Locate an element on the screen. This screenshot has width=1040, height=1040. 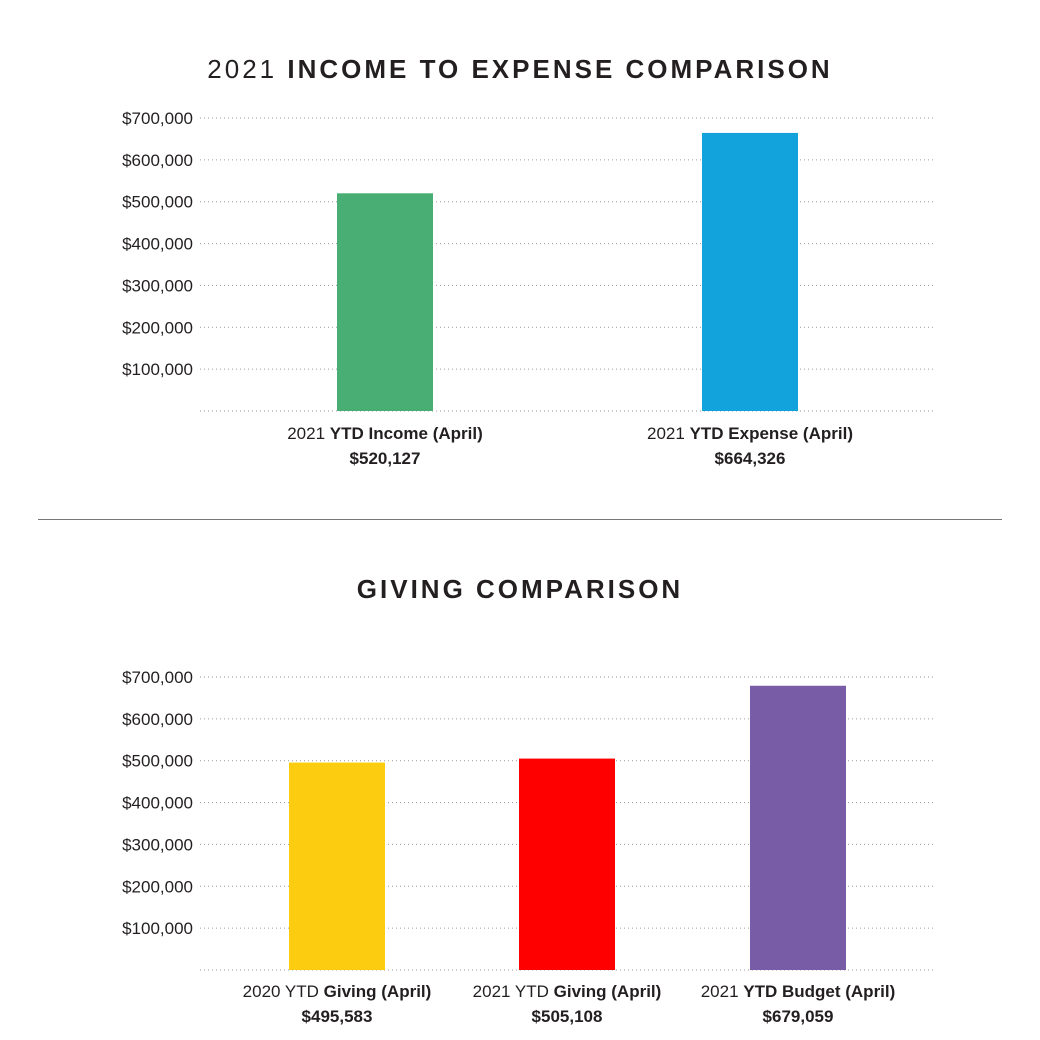
x-category-label: 2021 YTD Budget (April) is located at coordinates (798, 991).